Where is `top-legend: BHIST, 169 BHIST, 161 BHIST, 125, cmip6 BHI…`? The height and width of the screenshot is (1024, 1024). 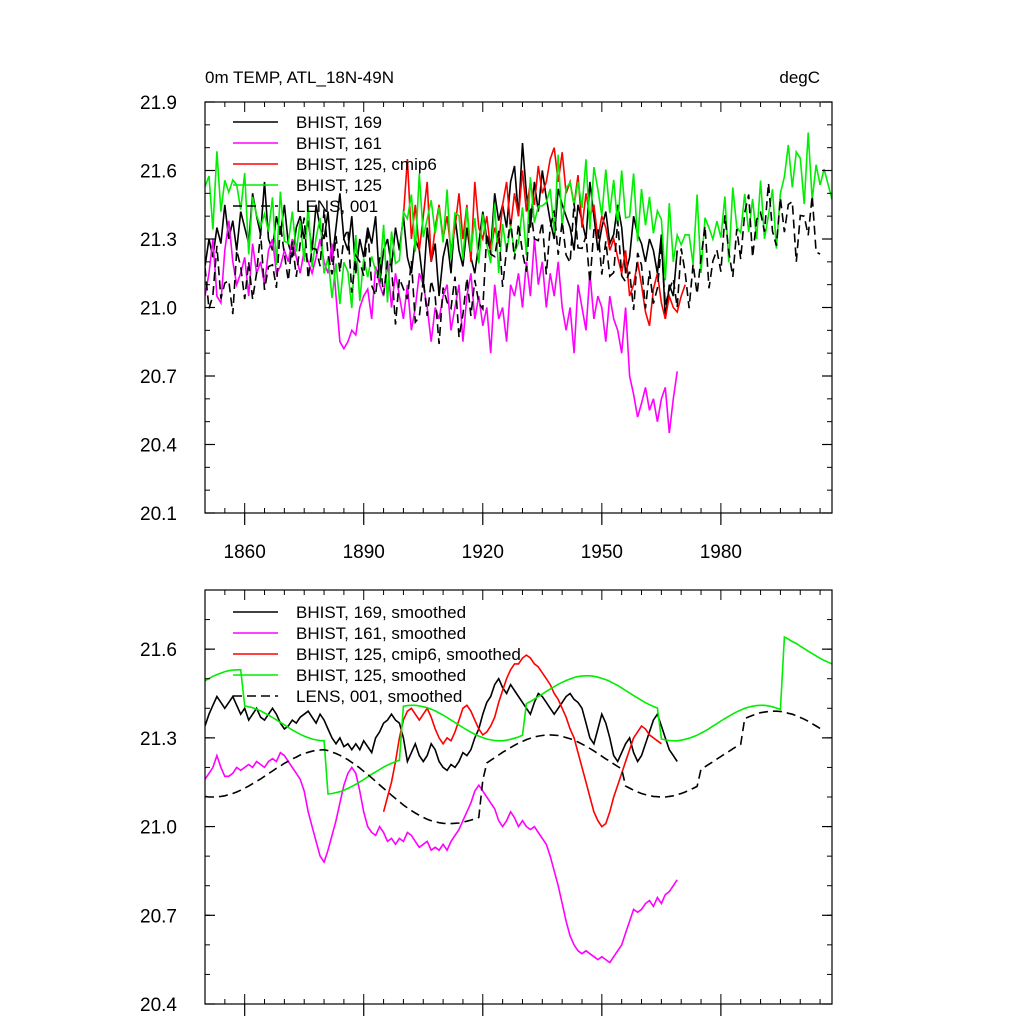
top-legend: BHIST, 169 BHIST, 161 BHIST, 125, cmip6 BHI… is located at coordinates (335, 164).